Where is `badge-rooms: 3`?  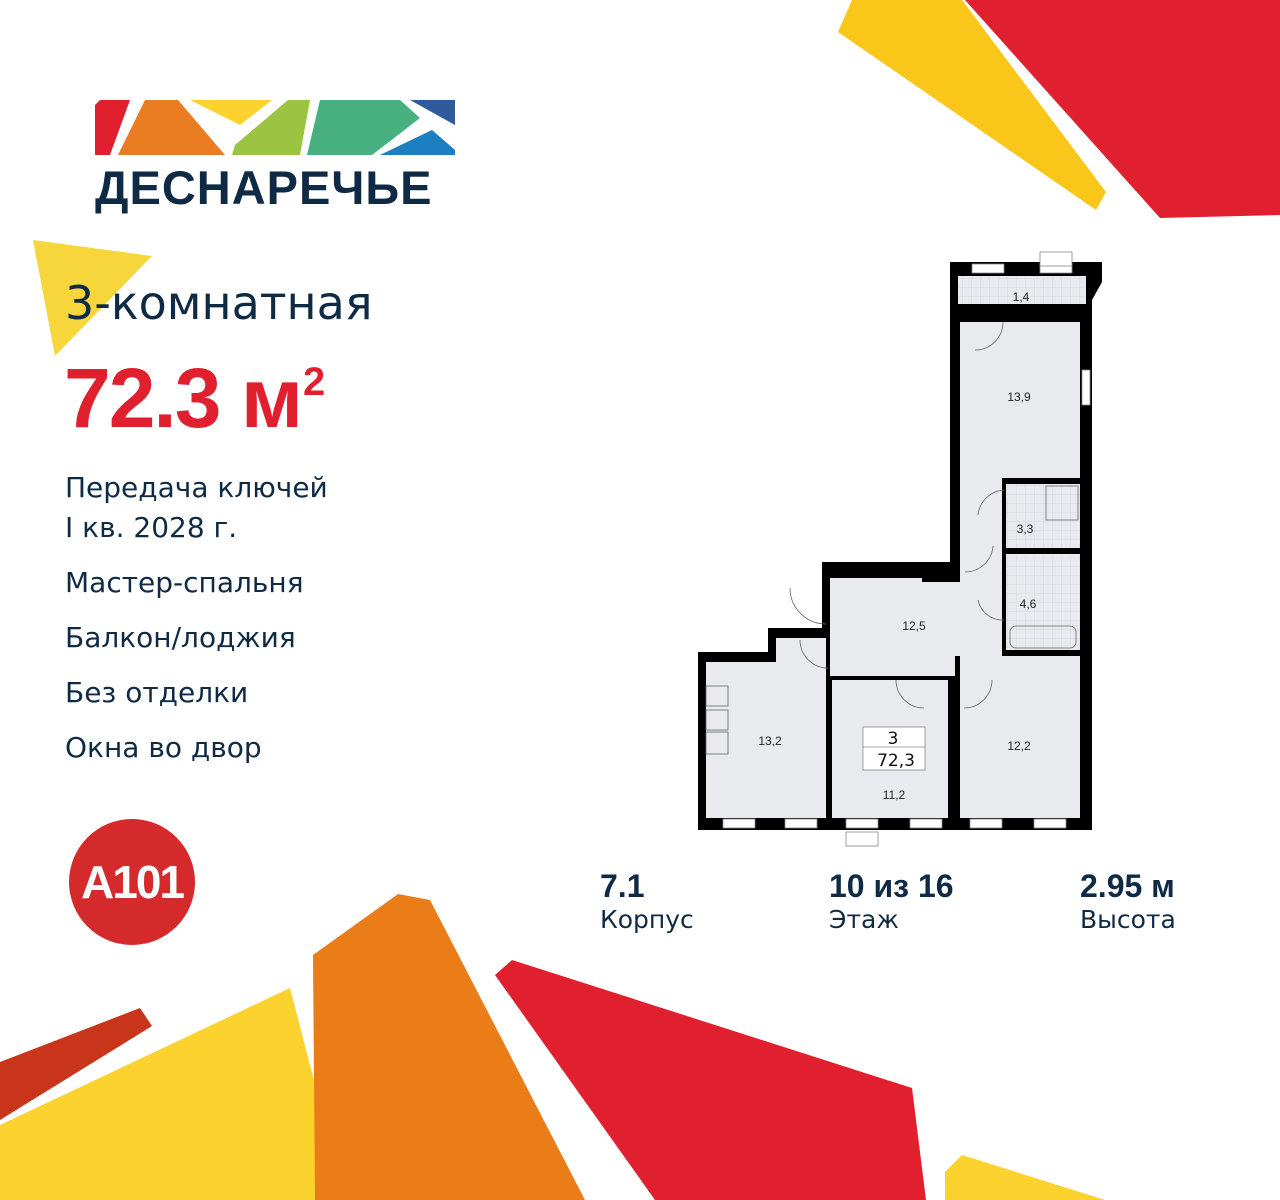 badge-rooms: 3 is located at coordinates (893, 739).